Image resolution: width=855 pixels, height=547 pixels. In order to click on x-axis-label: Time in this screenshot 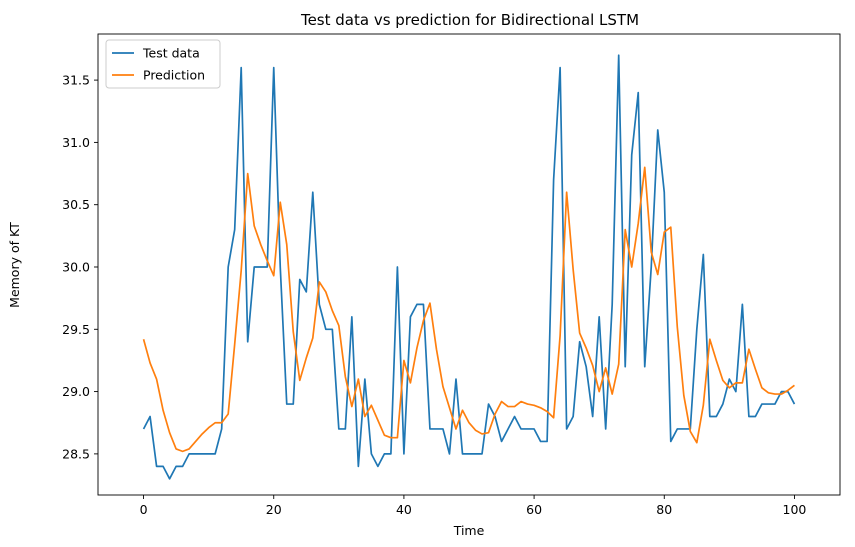, I will do `click(469, 530)`.